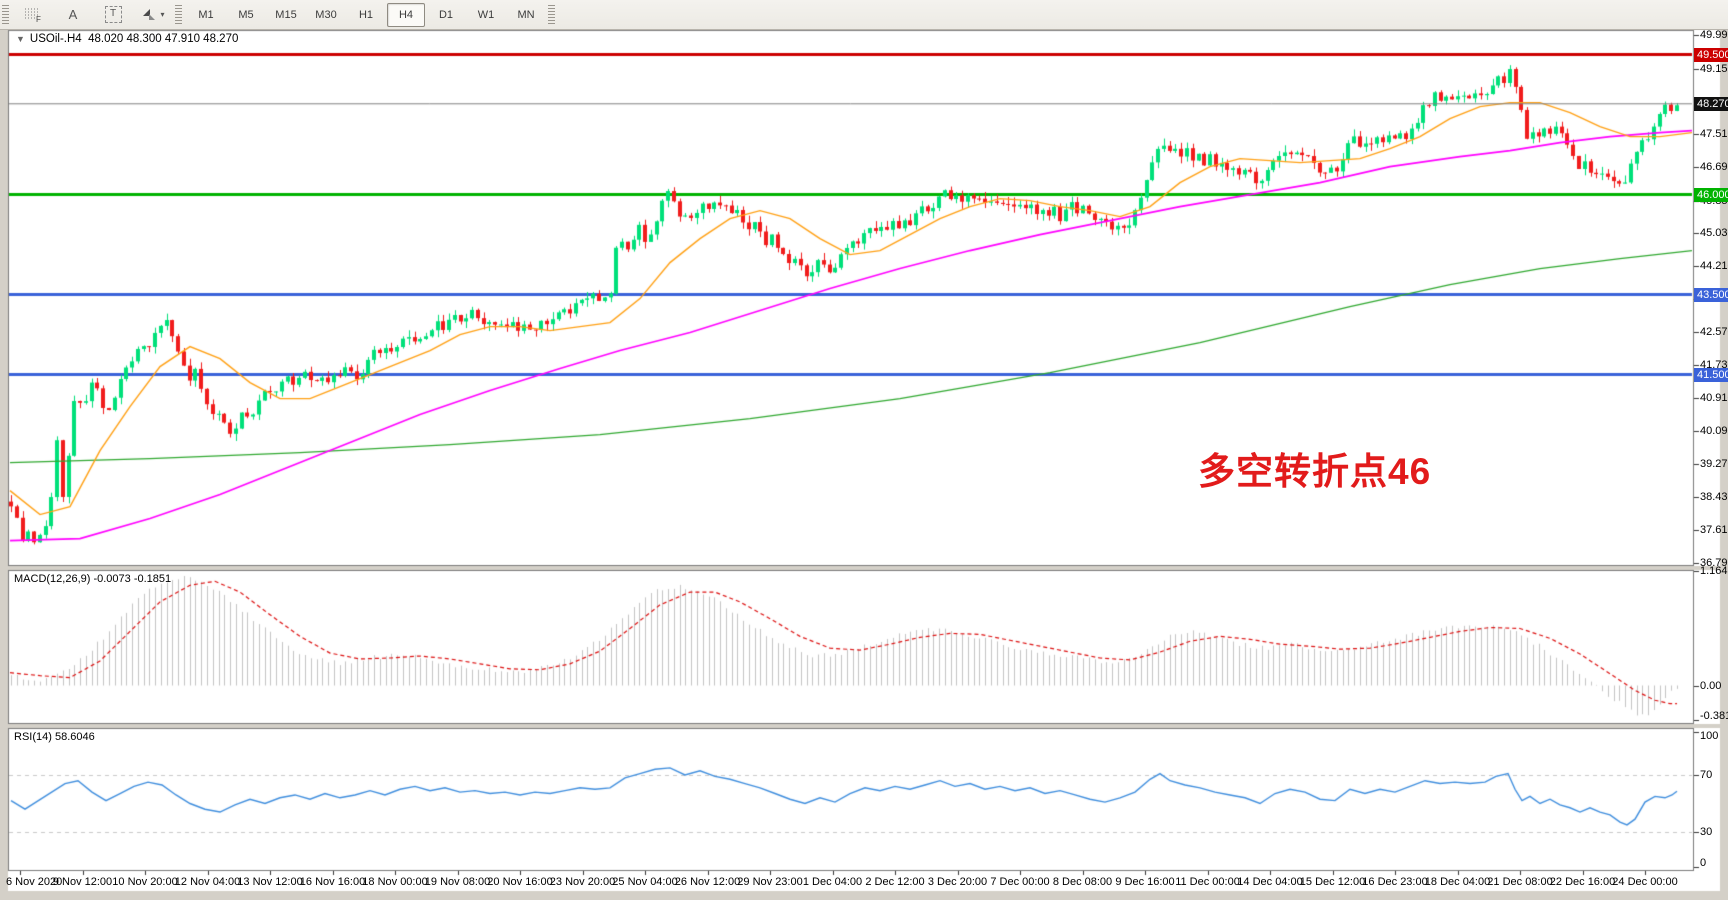 This screenshot has height=900, width=1728. Describe the element at coordinates (326, 14) in the screenshot. I see `timeframe-button-m30: M30` at that location.